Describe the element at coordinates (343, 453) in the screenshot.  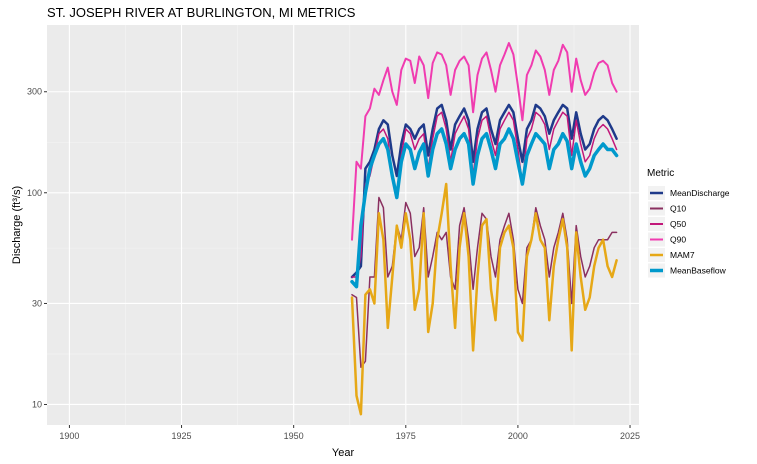
I see `x-axis-title: Year` at that location.